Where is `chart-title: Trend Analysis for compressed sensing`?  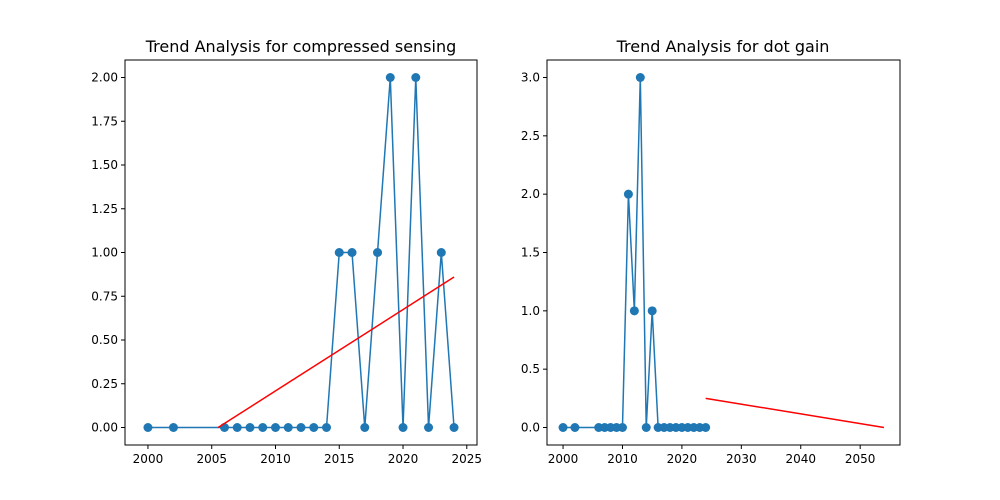
chart-title: Trend Analysis for compressed sensing is located at coordinates (301, 46).